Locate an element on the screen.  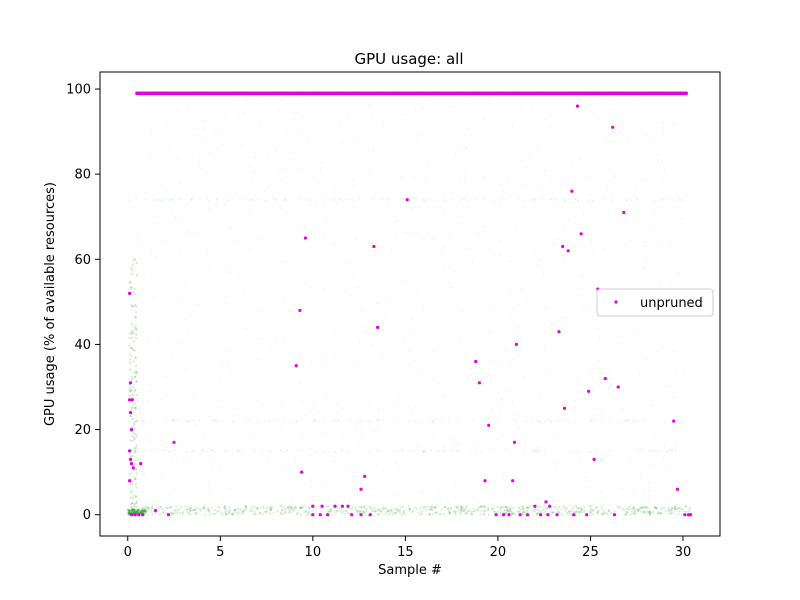
data-point-unpruned is located at coordinates (589, 391).